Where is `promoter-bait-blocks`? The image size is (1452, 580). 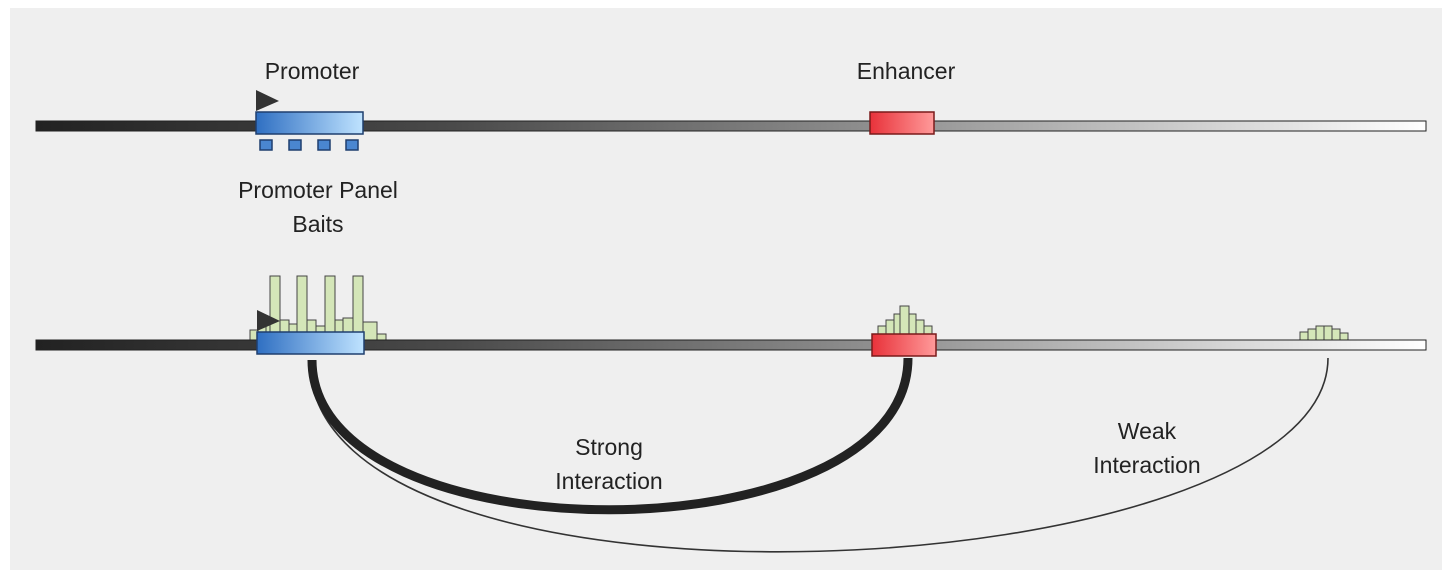
promoter-bait-blocks is located at coordinates (309, 145).